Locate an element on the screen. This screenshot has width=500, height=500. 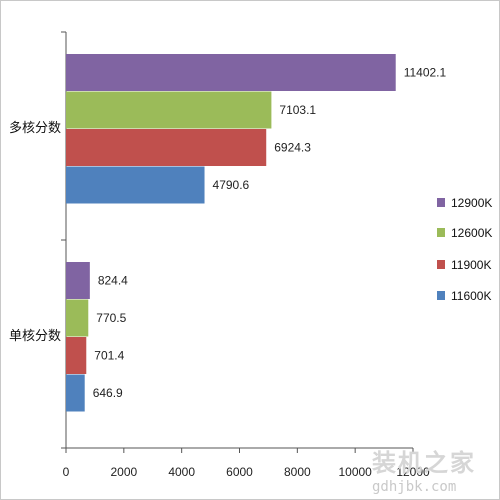
bar-12600K-single is located at coordinates (77, 318).